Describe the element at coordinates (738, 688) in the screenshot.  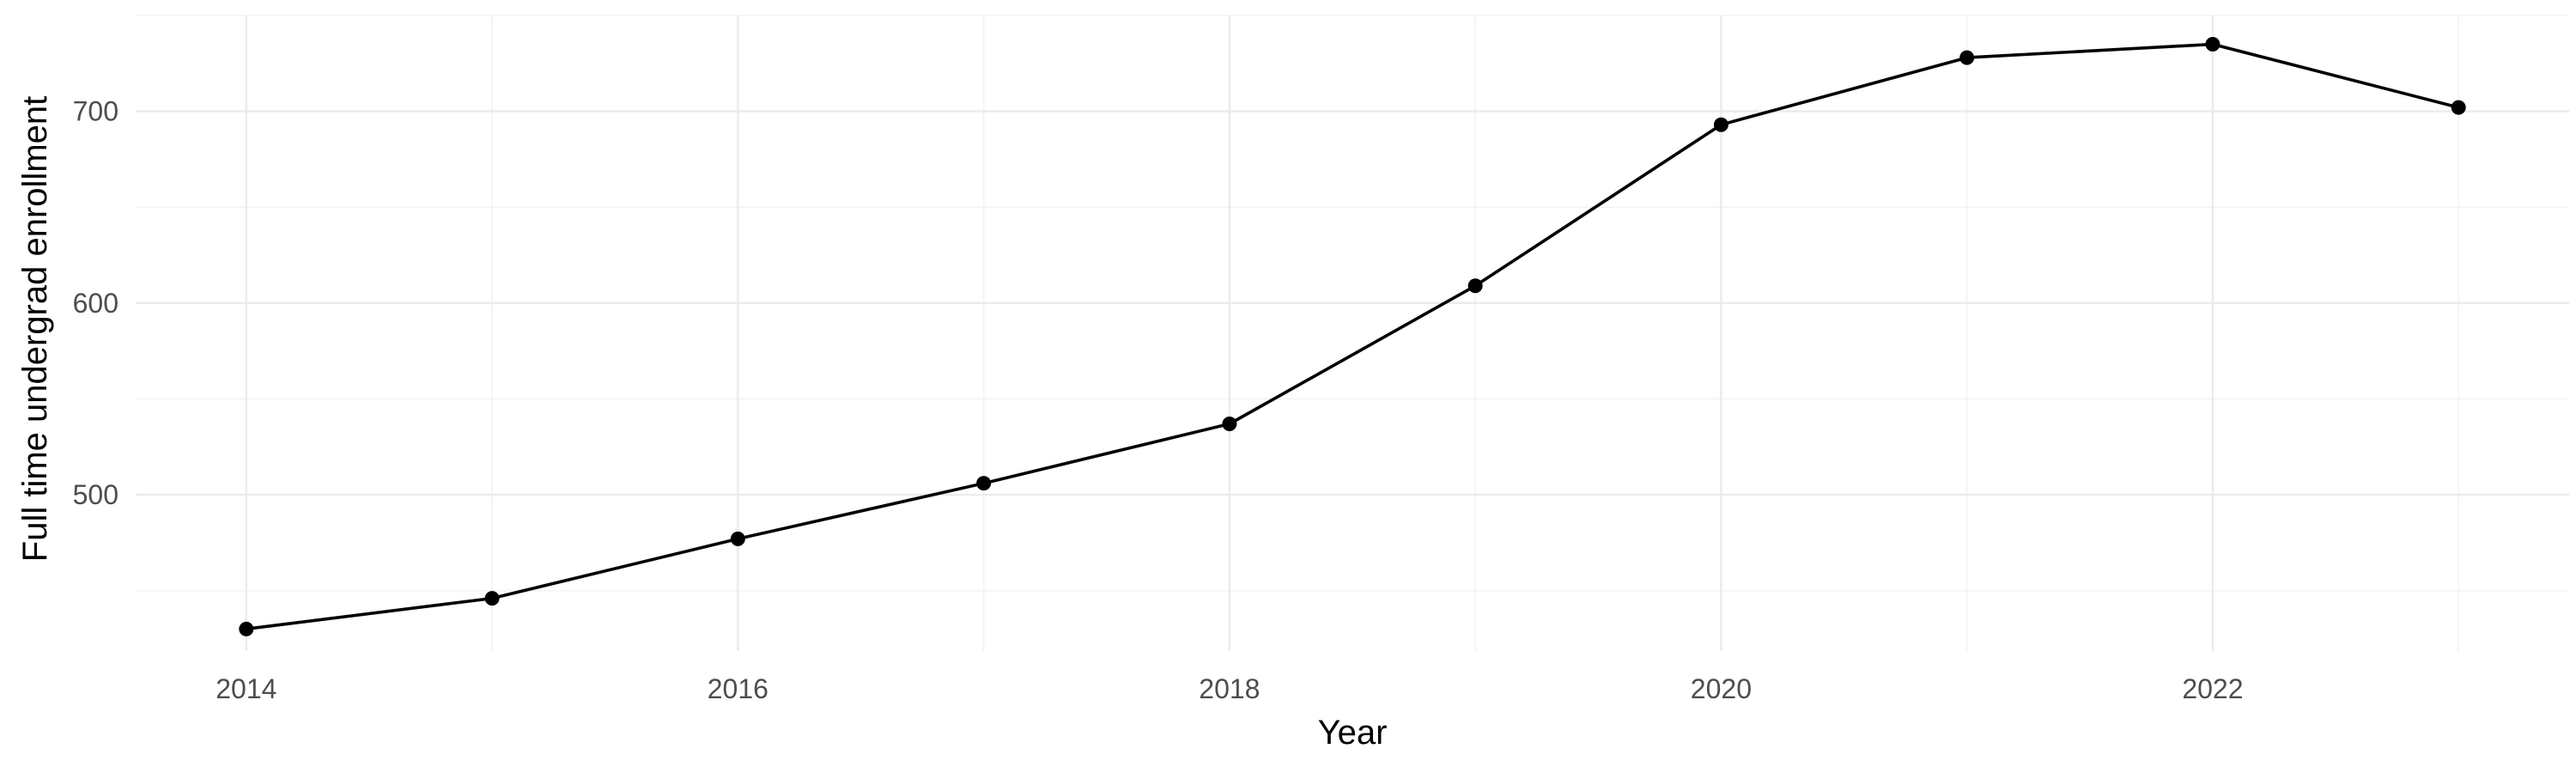
I see `x-tick-label: 2016` at that location.